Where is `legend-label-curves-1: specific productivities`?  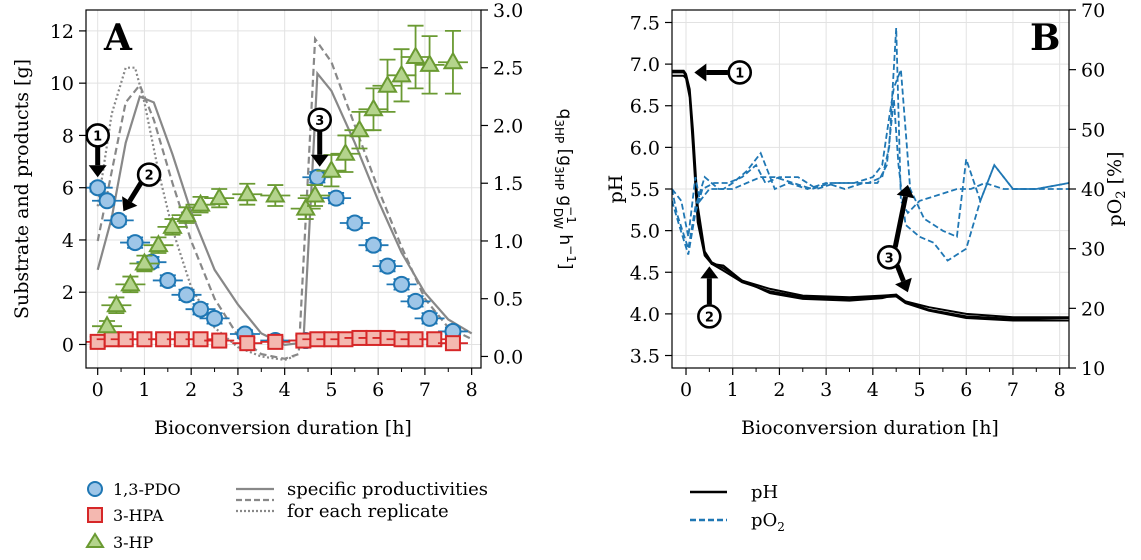 legend-label-curves-1: specific productivities is located at coordinates (387, 489).